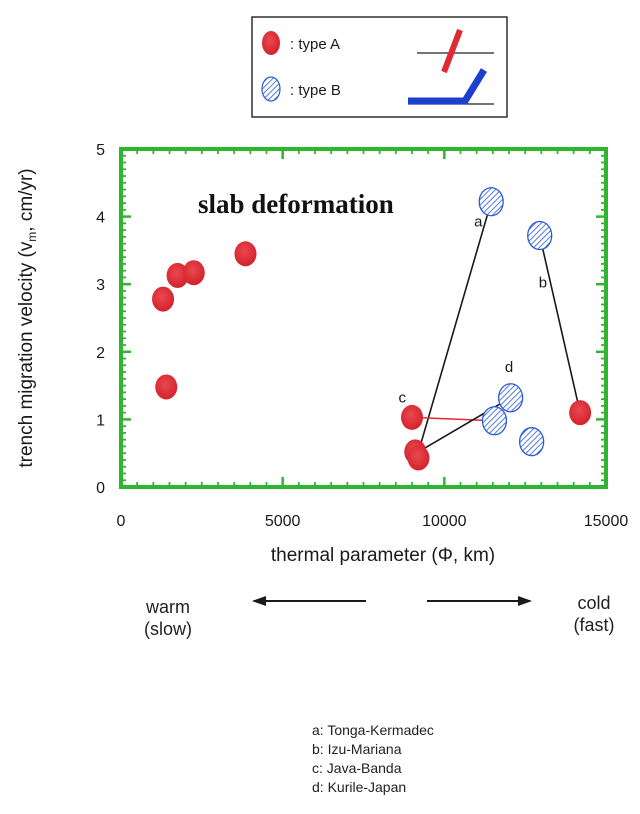  I want to click on x-tick-label: 5000, so click(283, 521).